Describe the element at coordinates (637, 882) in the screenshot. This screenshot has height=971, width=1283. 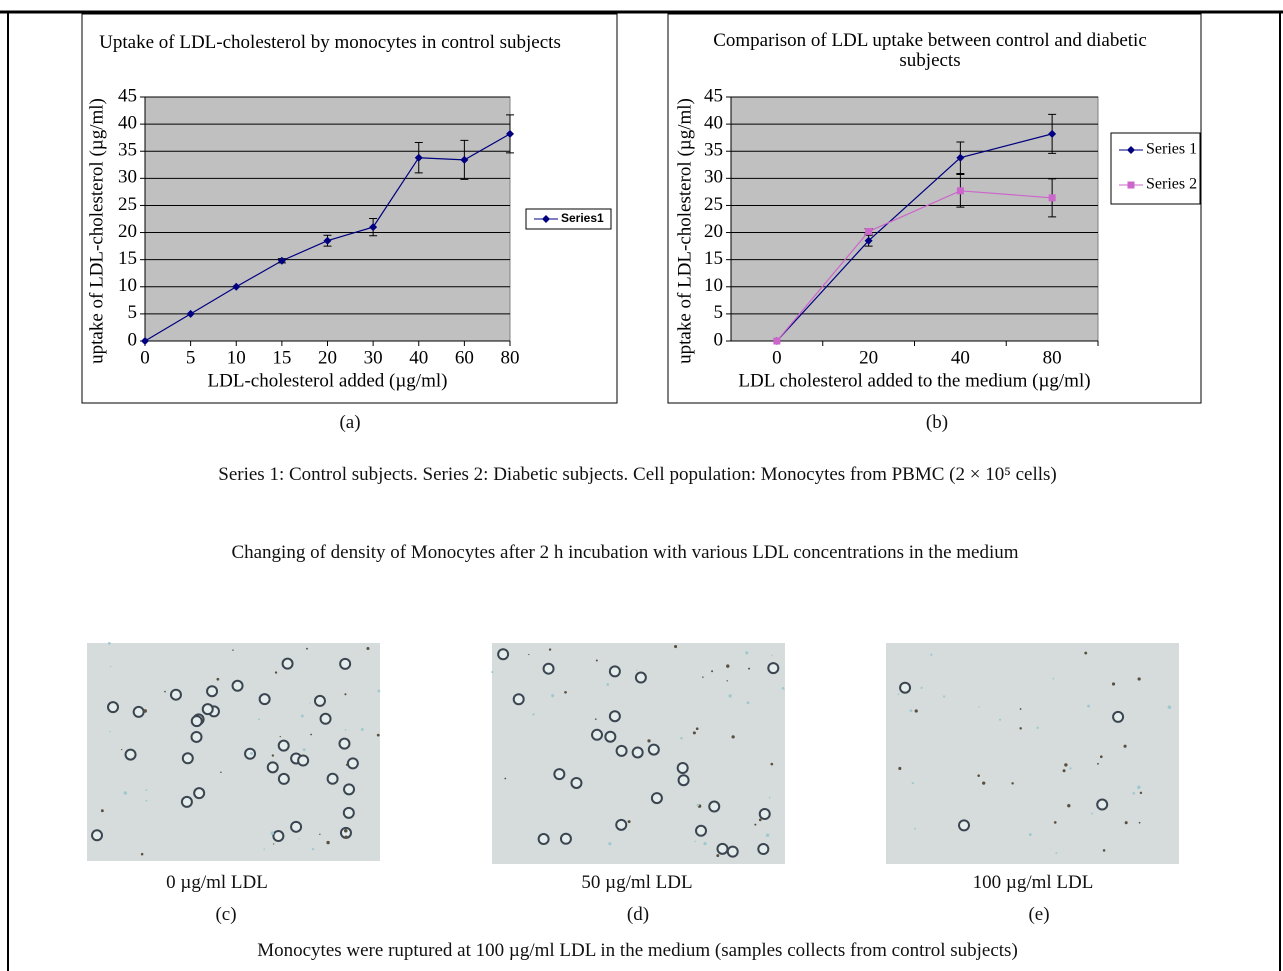
I see `micrograph-label: 50 µg/ml LDL` at that location.